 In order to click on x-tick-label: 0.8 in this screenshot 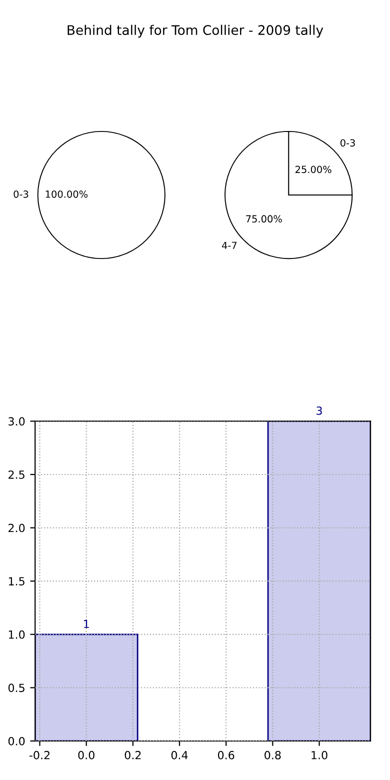, I will do `click(272, 755)`.